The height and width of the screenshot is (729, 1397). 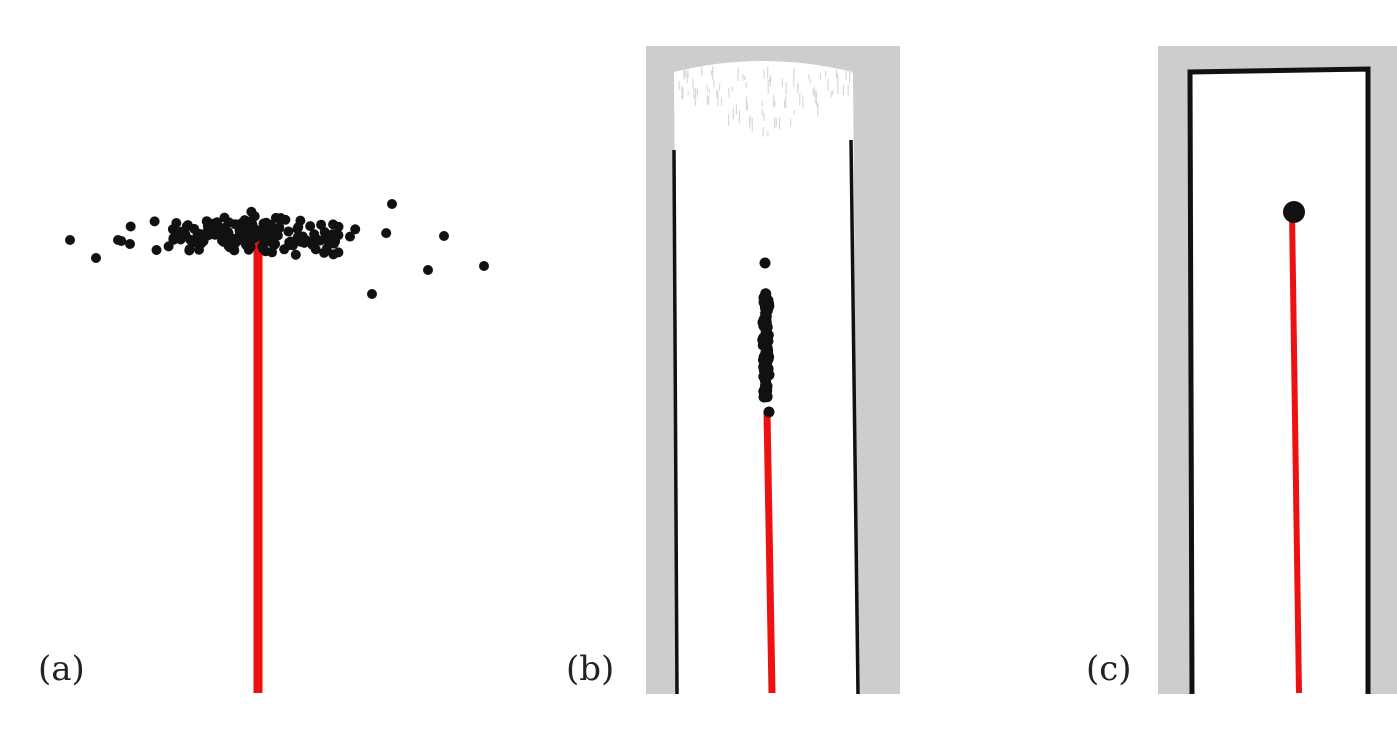 I want to click on right-wall-b, so click(x=854, y=417).